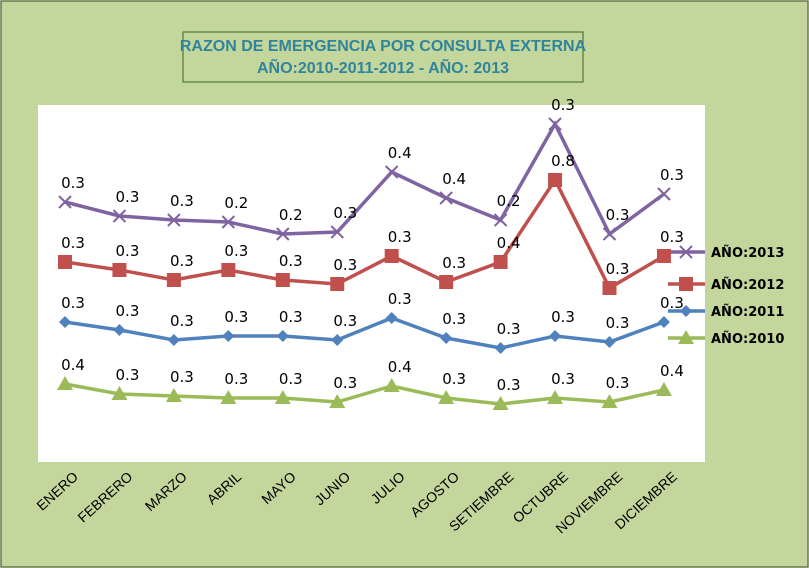 This screenshot has height=568, width=809. What do you see at coordinates (563, 161) in the screenshot?
I see `data-label: 0.8` at bounding box center [563, 161].